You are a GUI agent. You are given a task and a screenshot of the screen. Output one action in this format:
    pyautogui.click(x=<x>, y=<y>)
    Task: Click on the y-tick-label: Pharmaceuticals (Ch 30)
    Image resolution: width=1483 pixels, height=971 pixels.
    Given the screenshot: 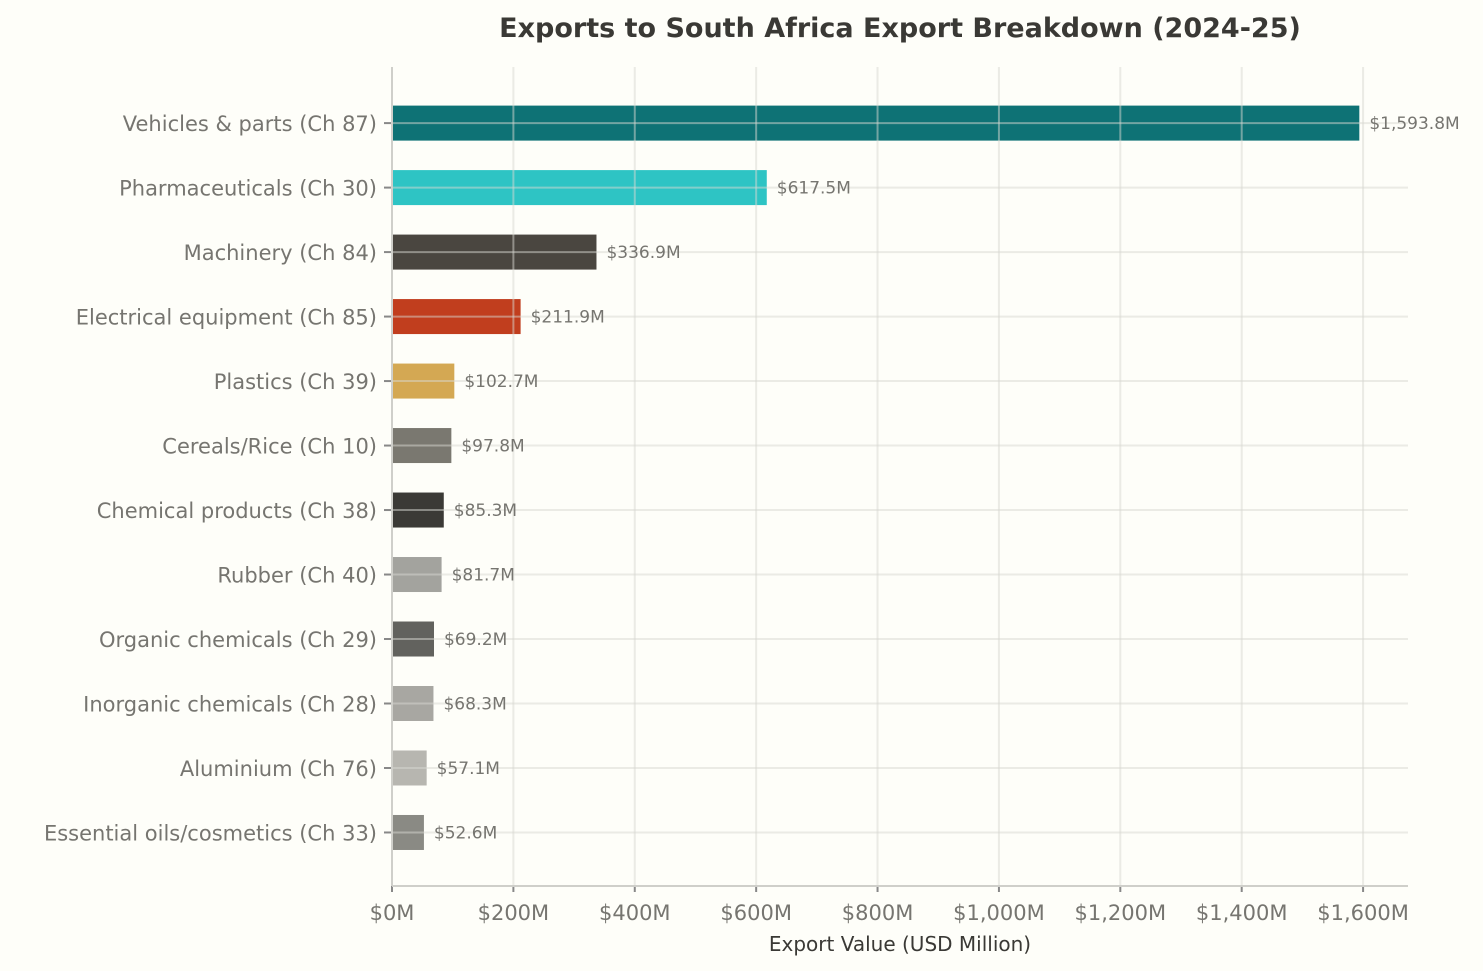 What is the action you would take?
    pyautogui.click(x=248, y=189)
    